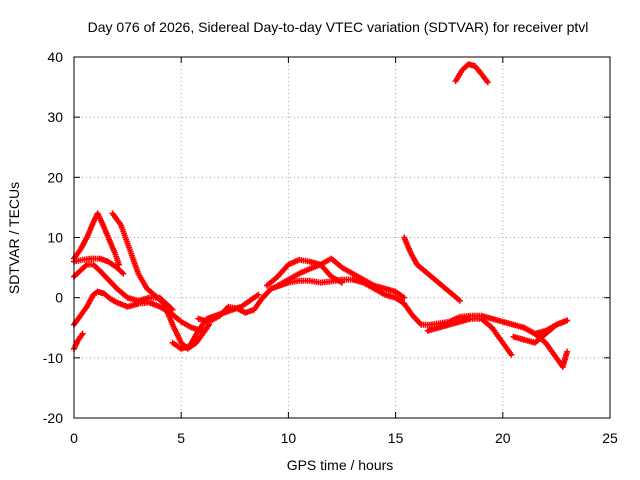  Describe the element at coordinates (610, 438) in the screenshot. I see `x-tick-label: 25` at that location.